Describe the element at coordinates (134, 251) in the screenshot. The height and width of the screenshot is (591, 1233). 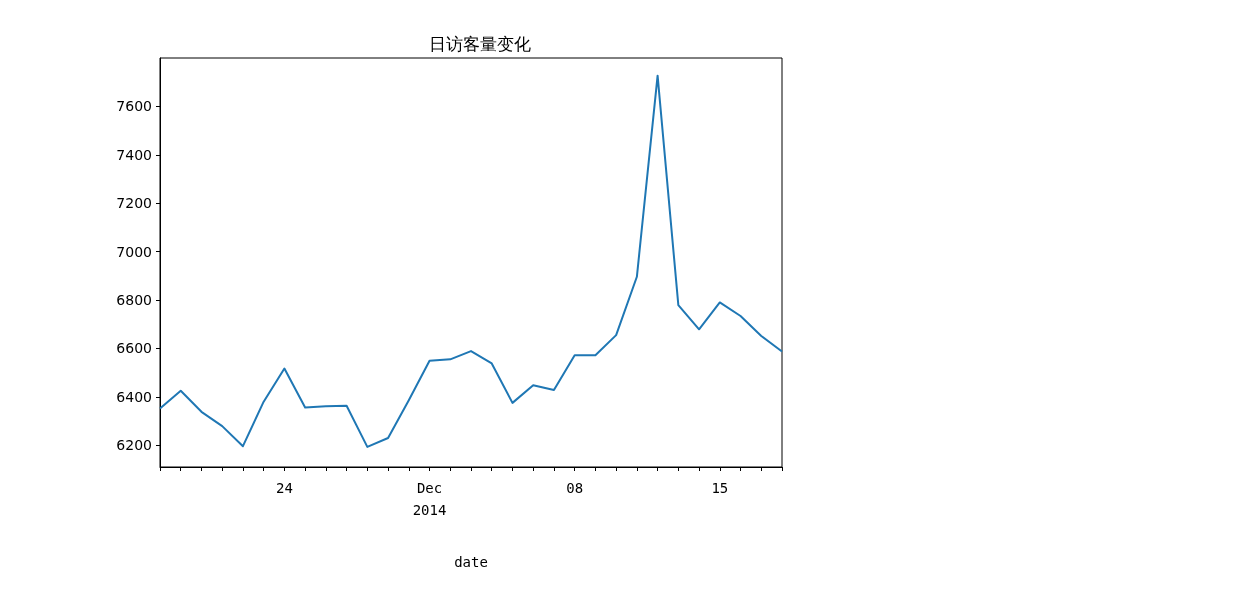
I see `y-tick-label: 7000` at that location.